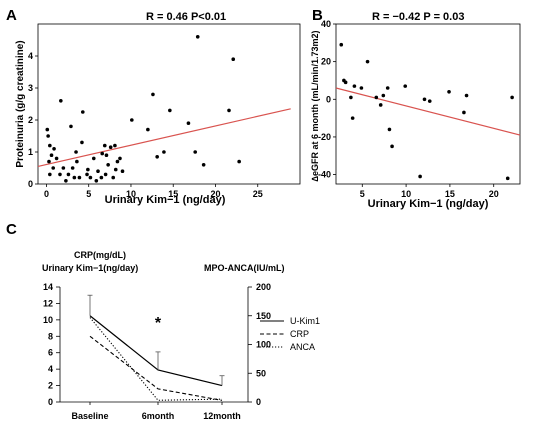 This screenshot has width=550, height=424. What do you see at coordinates (156, 368) in the screenshot?
I see `series-line-crp` at bounding box center [156, 368].